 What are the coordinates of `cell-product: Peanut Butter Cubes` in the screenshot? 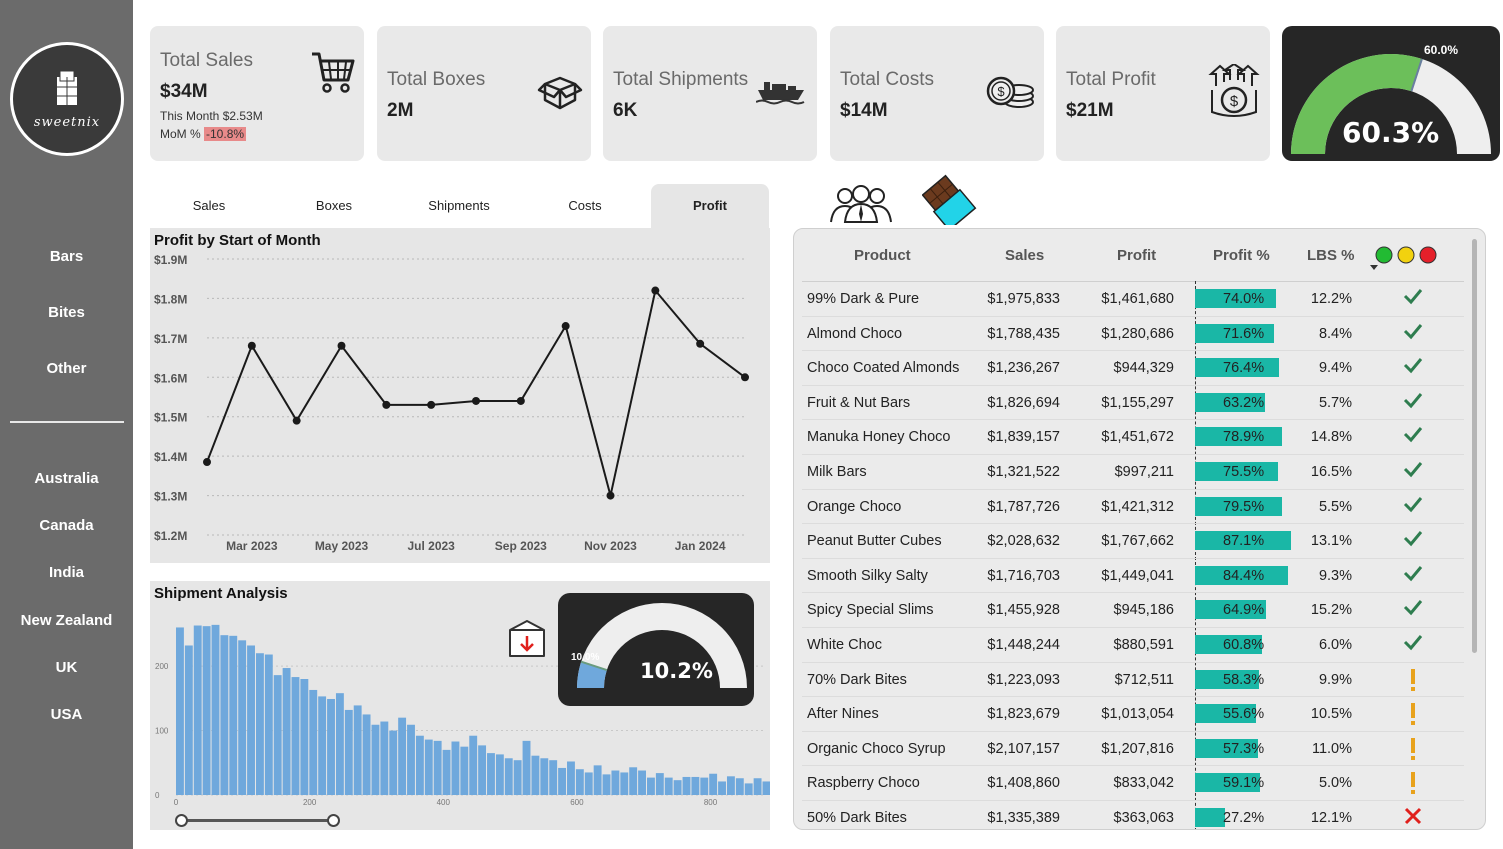 It's located at (874, 541).